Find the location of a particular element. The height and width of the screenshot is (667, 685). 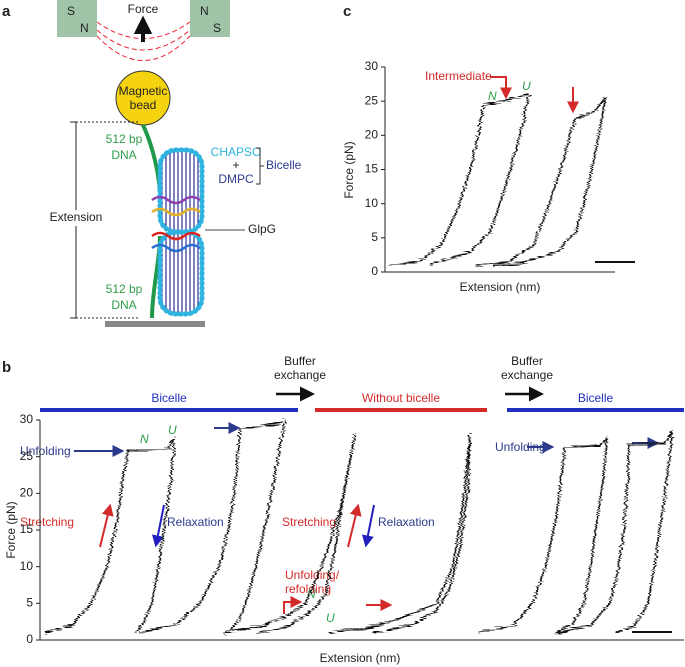

annotation: refolding is located at coordinates (308, 589).